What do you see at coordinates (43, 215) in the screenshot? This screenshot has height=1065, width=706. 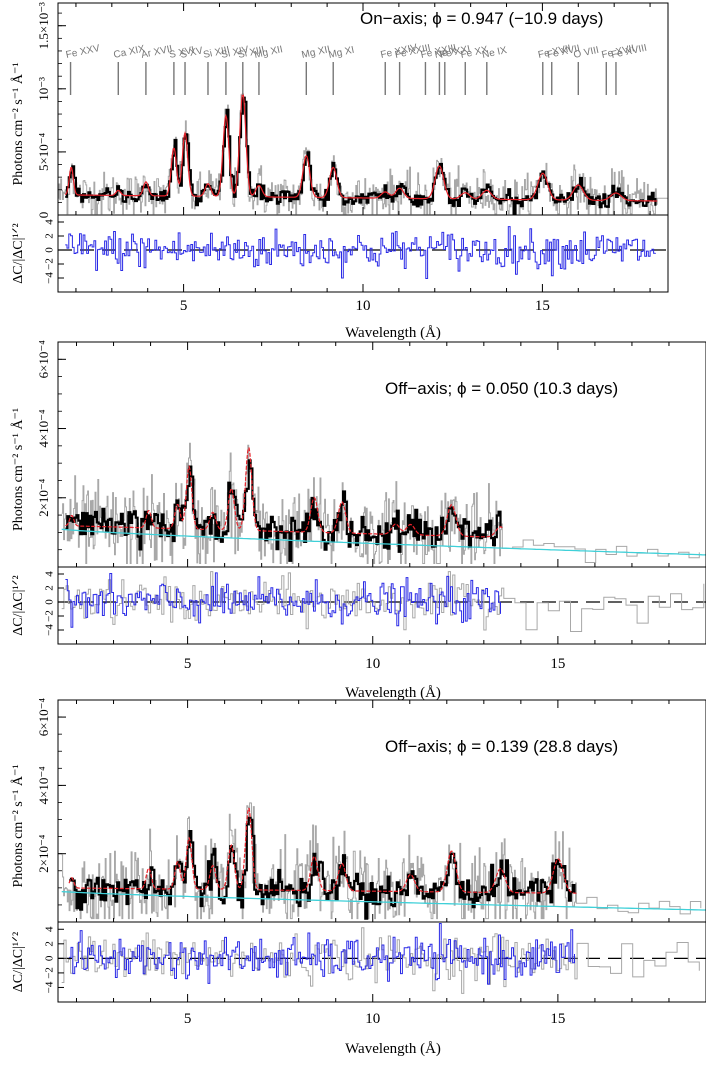 I see `y-tick-label: 0` at bounding box center [43, 215].